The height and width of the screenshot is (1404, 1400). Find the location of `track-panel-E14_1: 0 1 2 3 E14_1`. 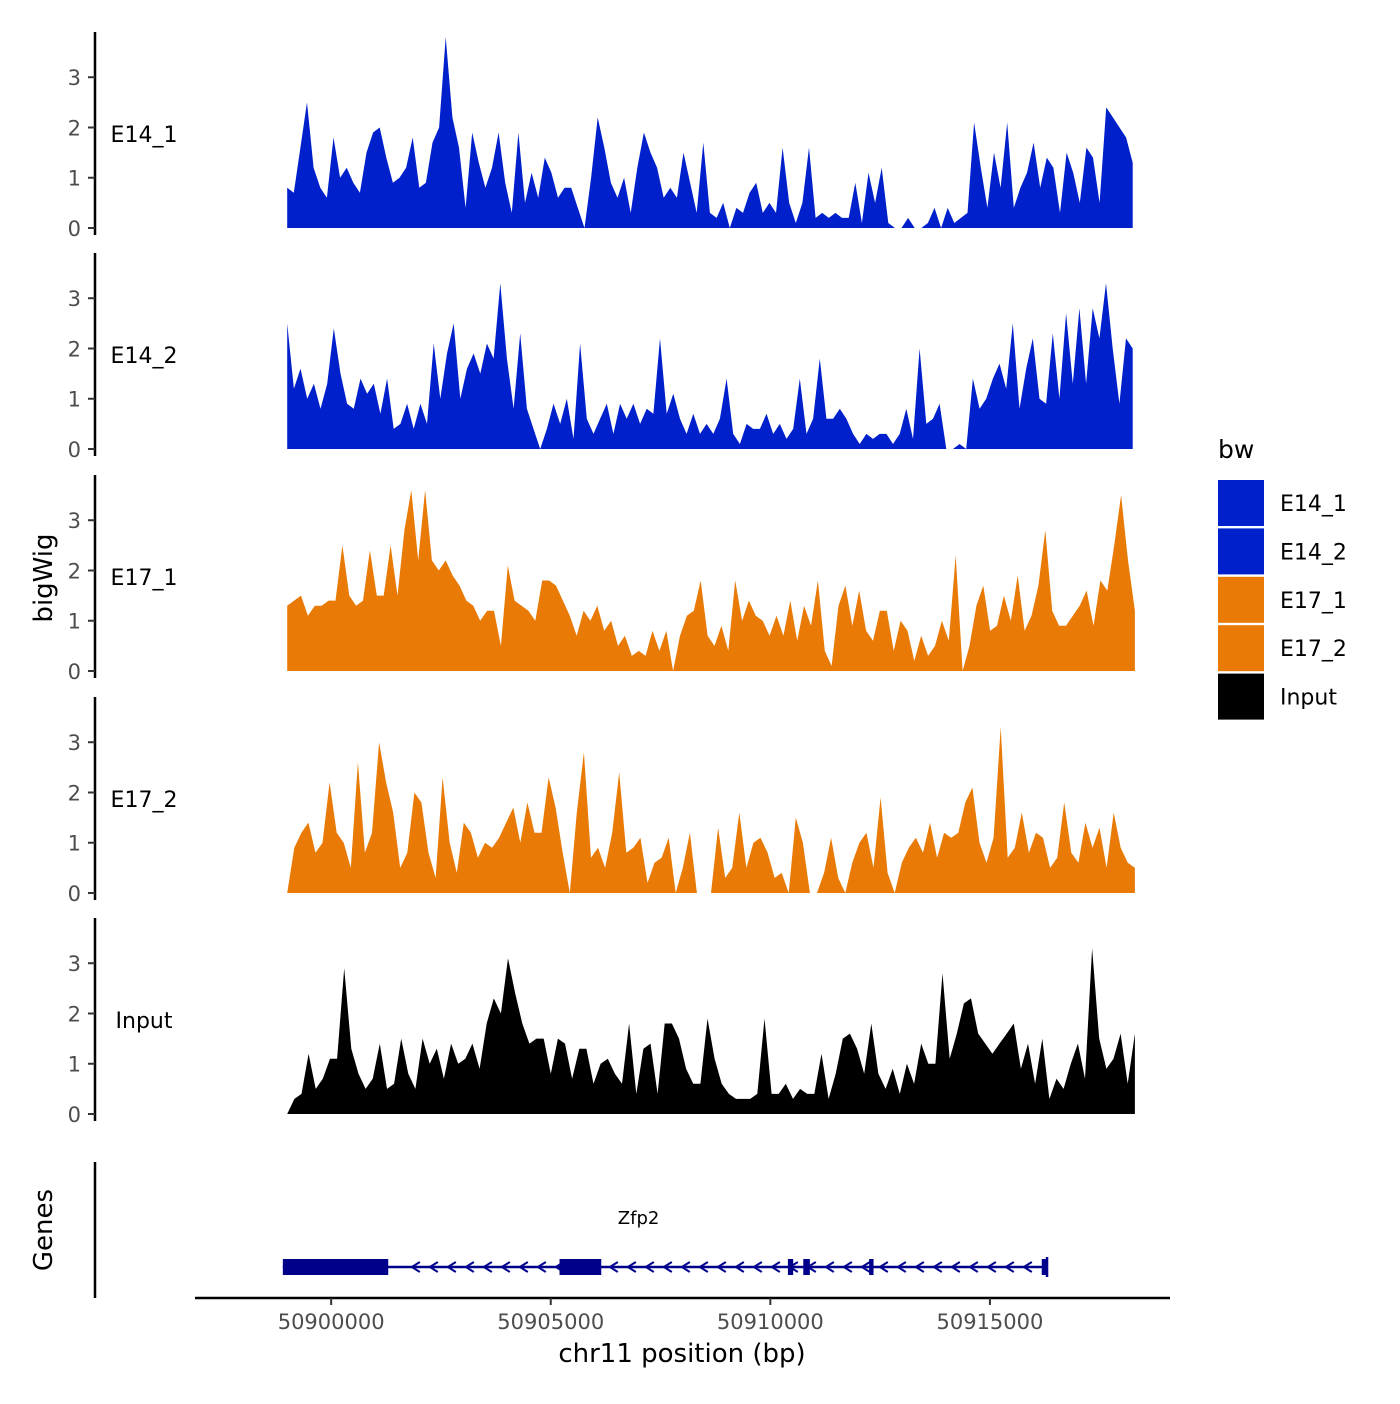

track-panel-E14_1: 0 1 2 3 E14_1 is located at coordinates (600, 136).